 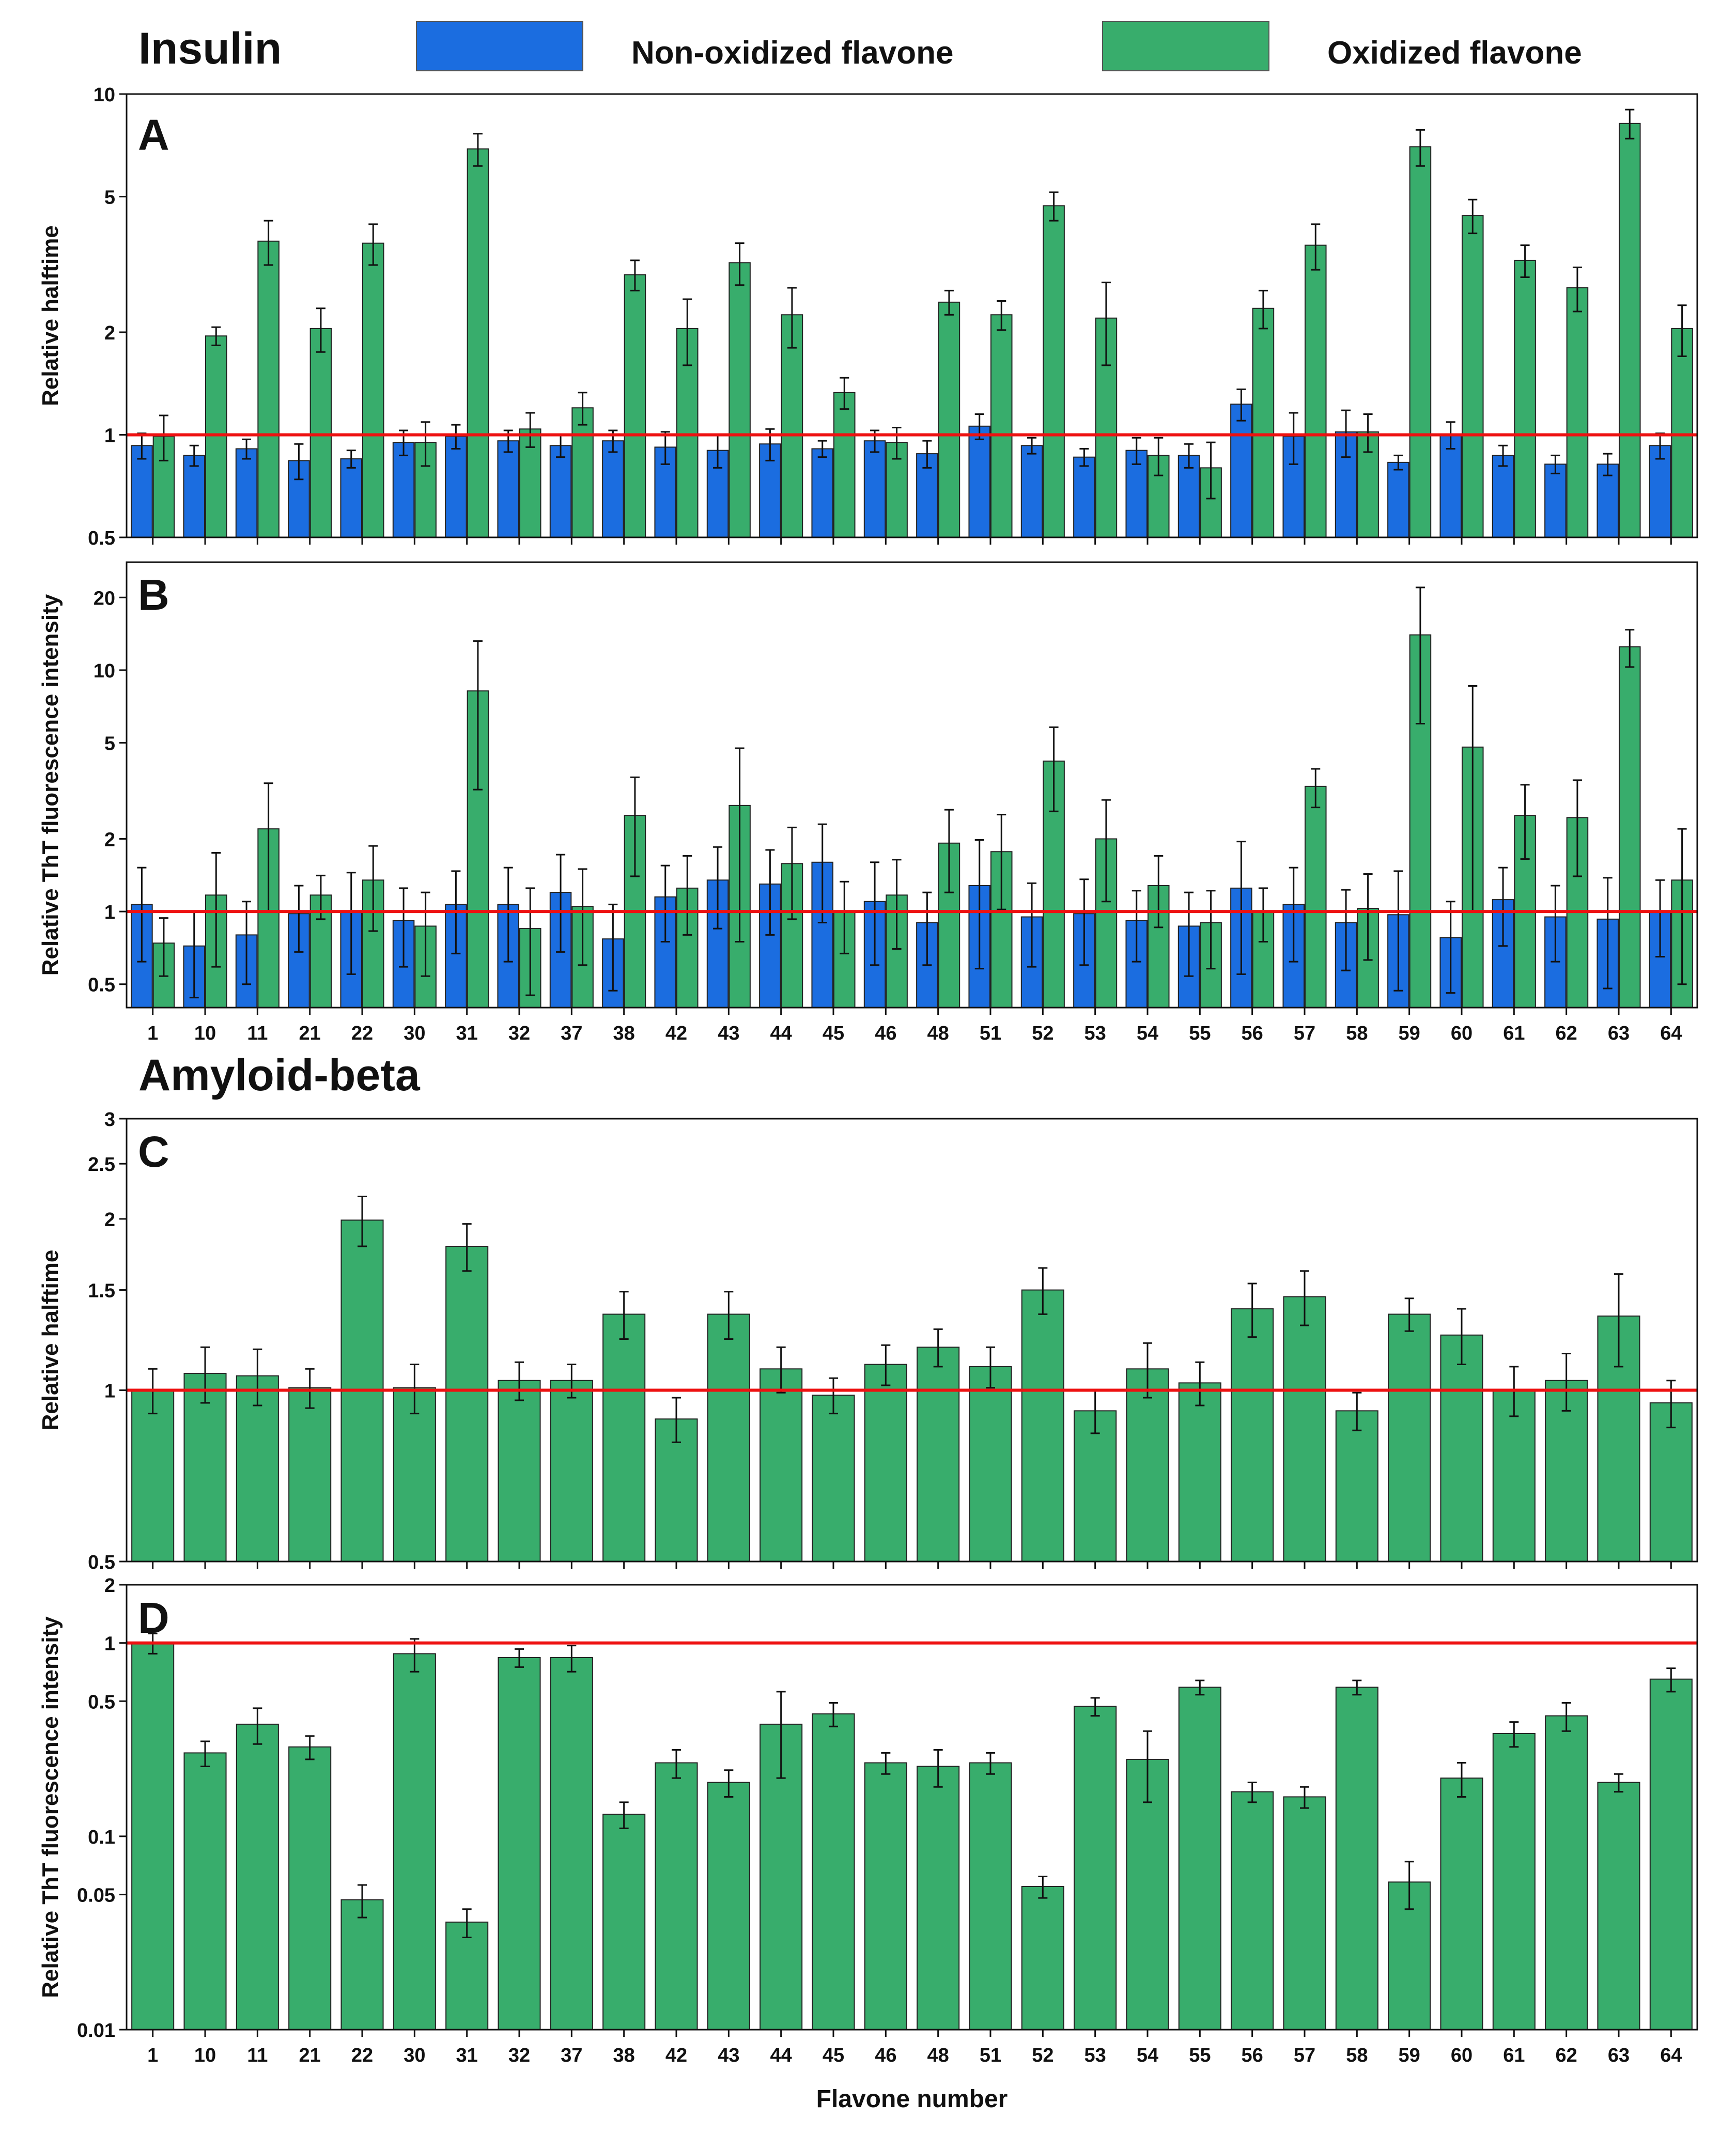 What do you see at coordinates (104, 598) in the screenshot?
I see `y-tick-label: 20` at bounding box center [104, 598].